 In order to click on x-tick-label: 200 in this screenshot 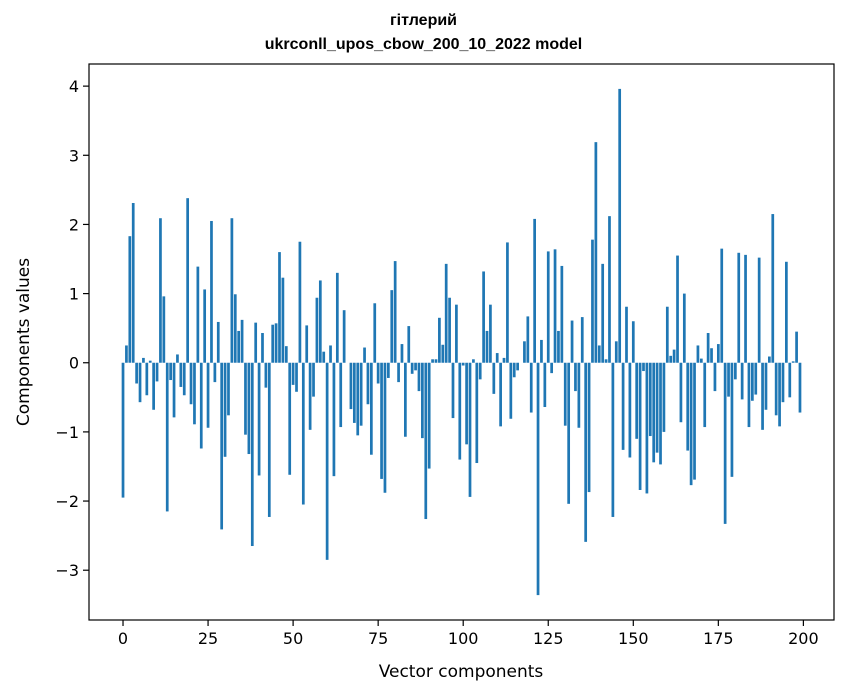, I will do `click(803, 638)`.